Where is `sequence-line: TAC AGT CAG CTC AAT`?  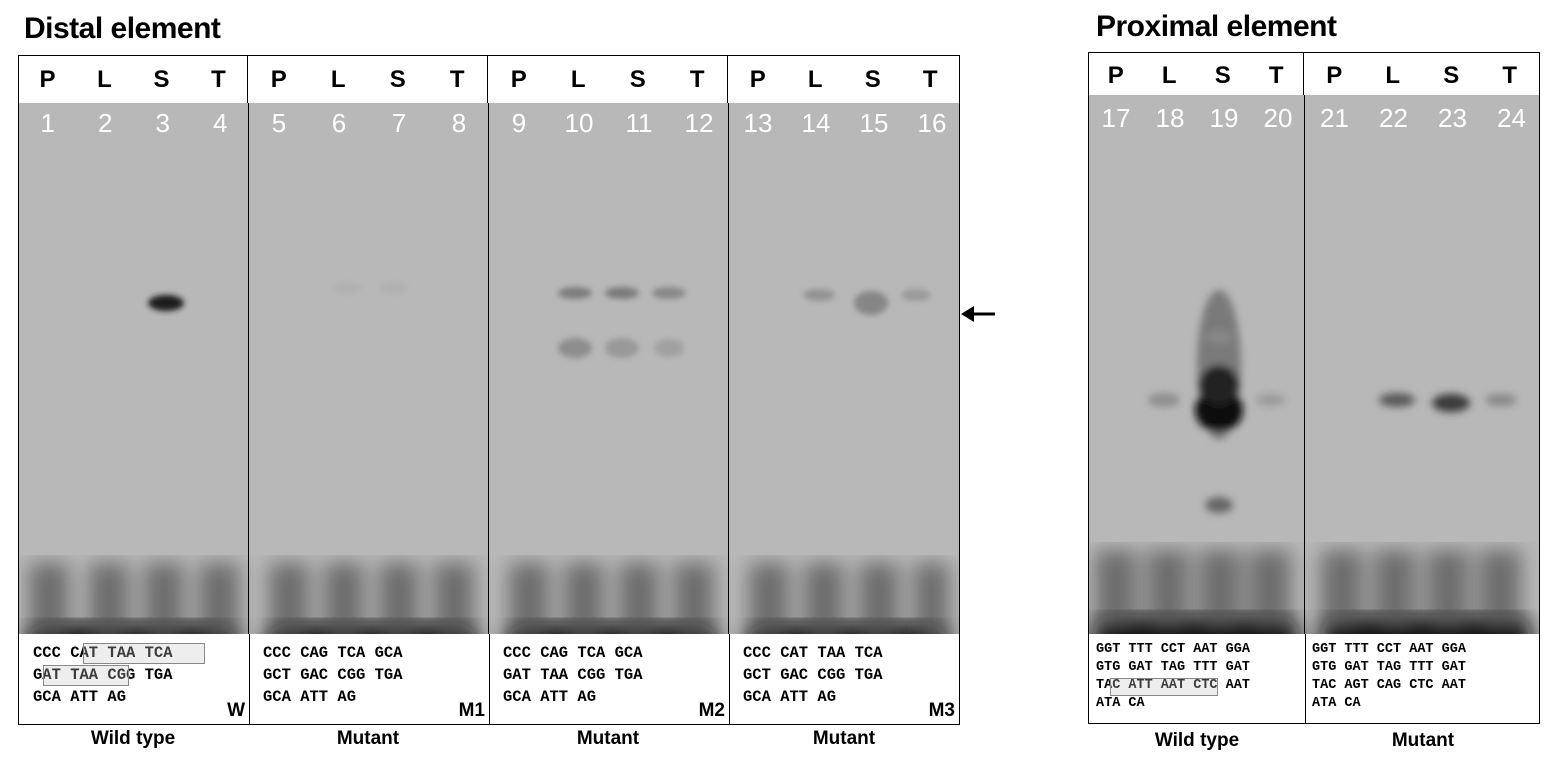
sequence-line: TAC AGT CAG CTC AAT is located at coordinates (1389, 685).